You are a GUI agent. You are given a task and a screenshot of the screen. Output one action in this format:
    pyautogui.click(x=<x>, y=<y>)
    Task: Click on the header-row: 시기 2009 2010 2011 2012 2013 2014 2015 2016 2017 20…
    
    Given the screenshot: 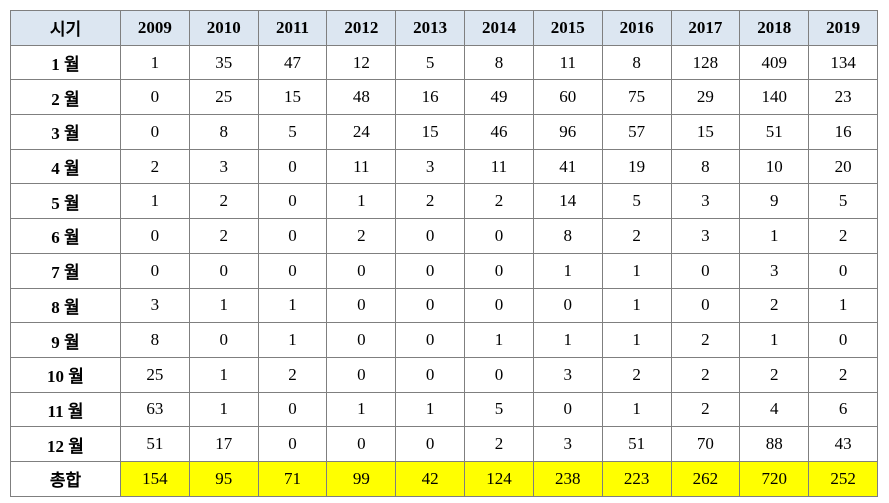 What is the action you would take?
    pyautogui.click(x=444, y=28)
    